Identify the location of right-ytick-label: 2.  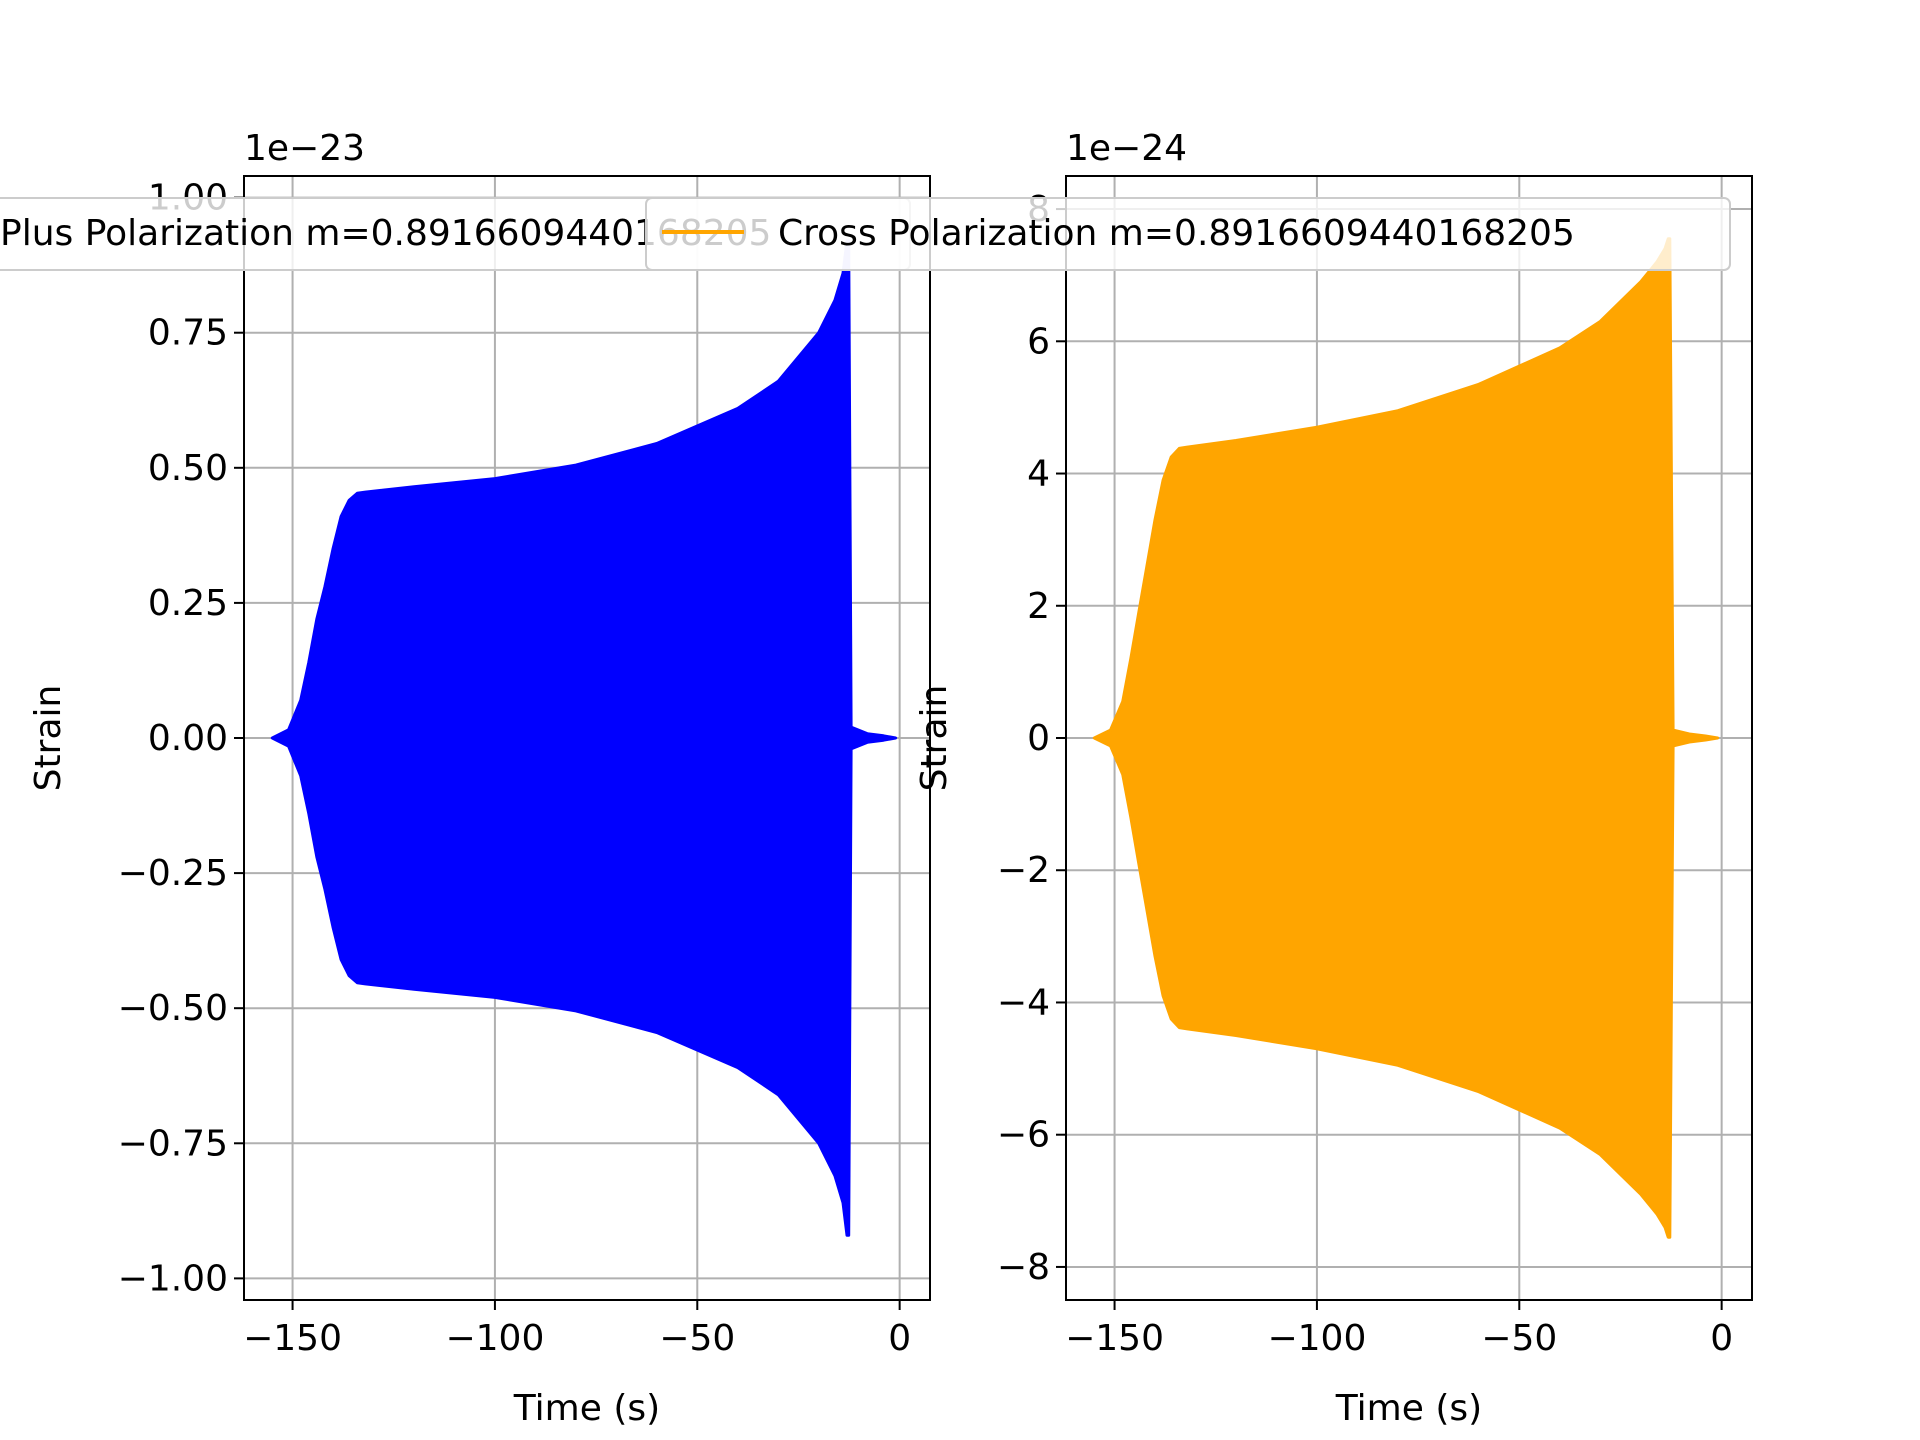
(1038, 606).